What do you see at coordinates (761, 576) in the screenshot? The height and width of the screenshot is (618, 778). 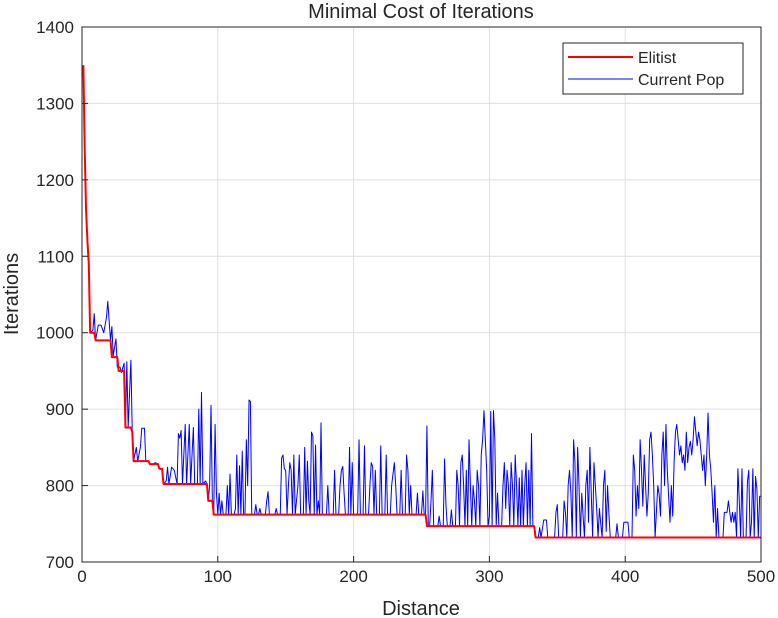 I see `x-tick-label: 500` at bounding box center [761, 576].